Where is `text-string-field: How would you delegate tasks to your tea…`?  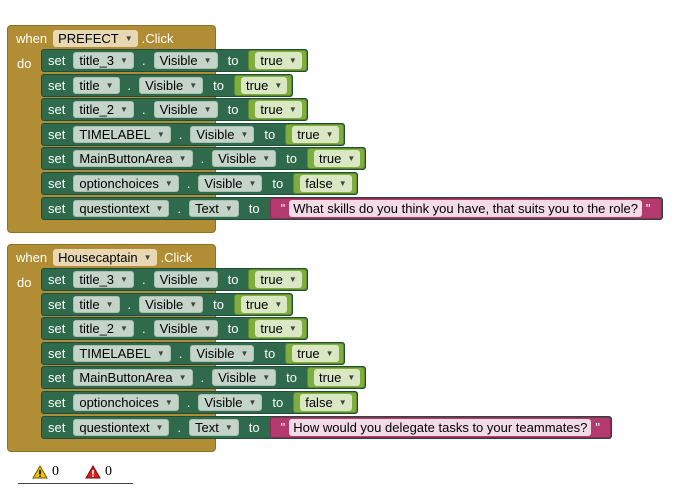
text-string-field: How would you delegate tasks to your tea… is located at coordinates (440, 427).